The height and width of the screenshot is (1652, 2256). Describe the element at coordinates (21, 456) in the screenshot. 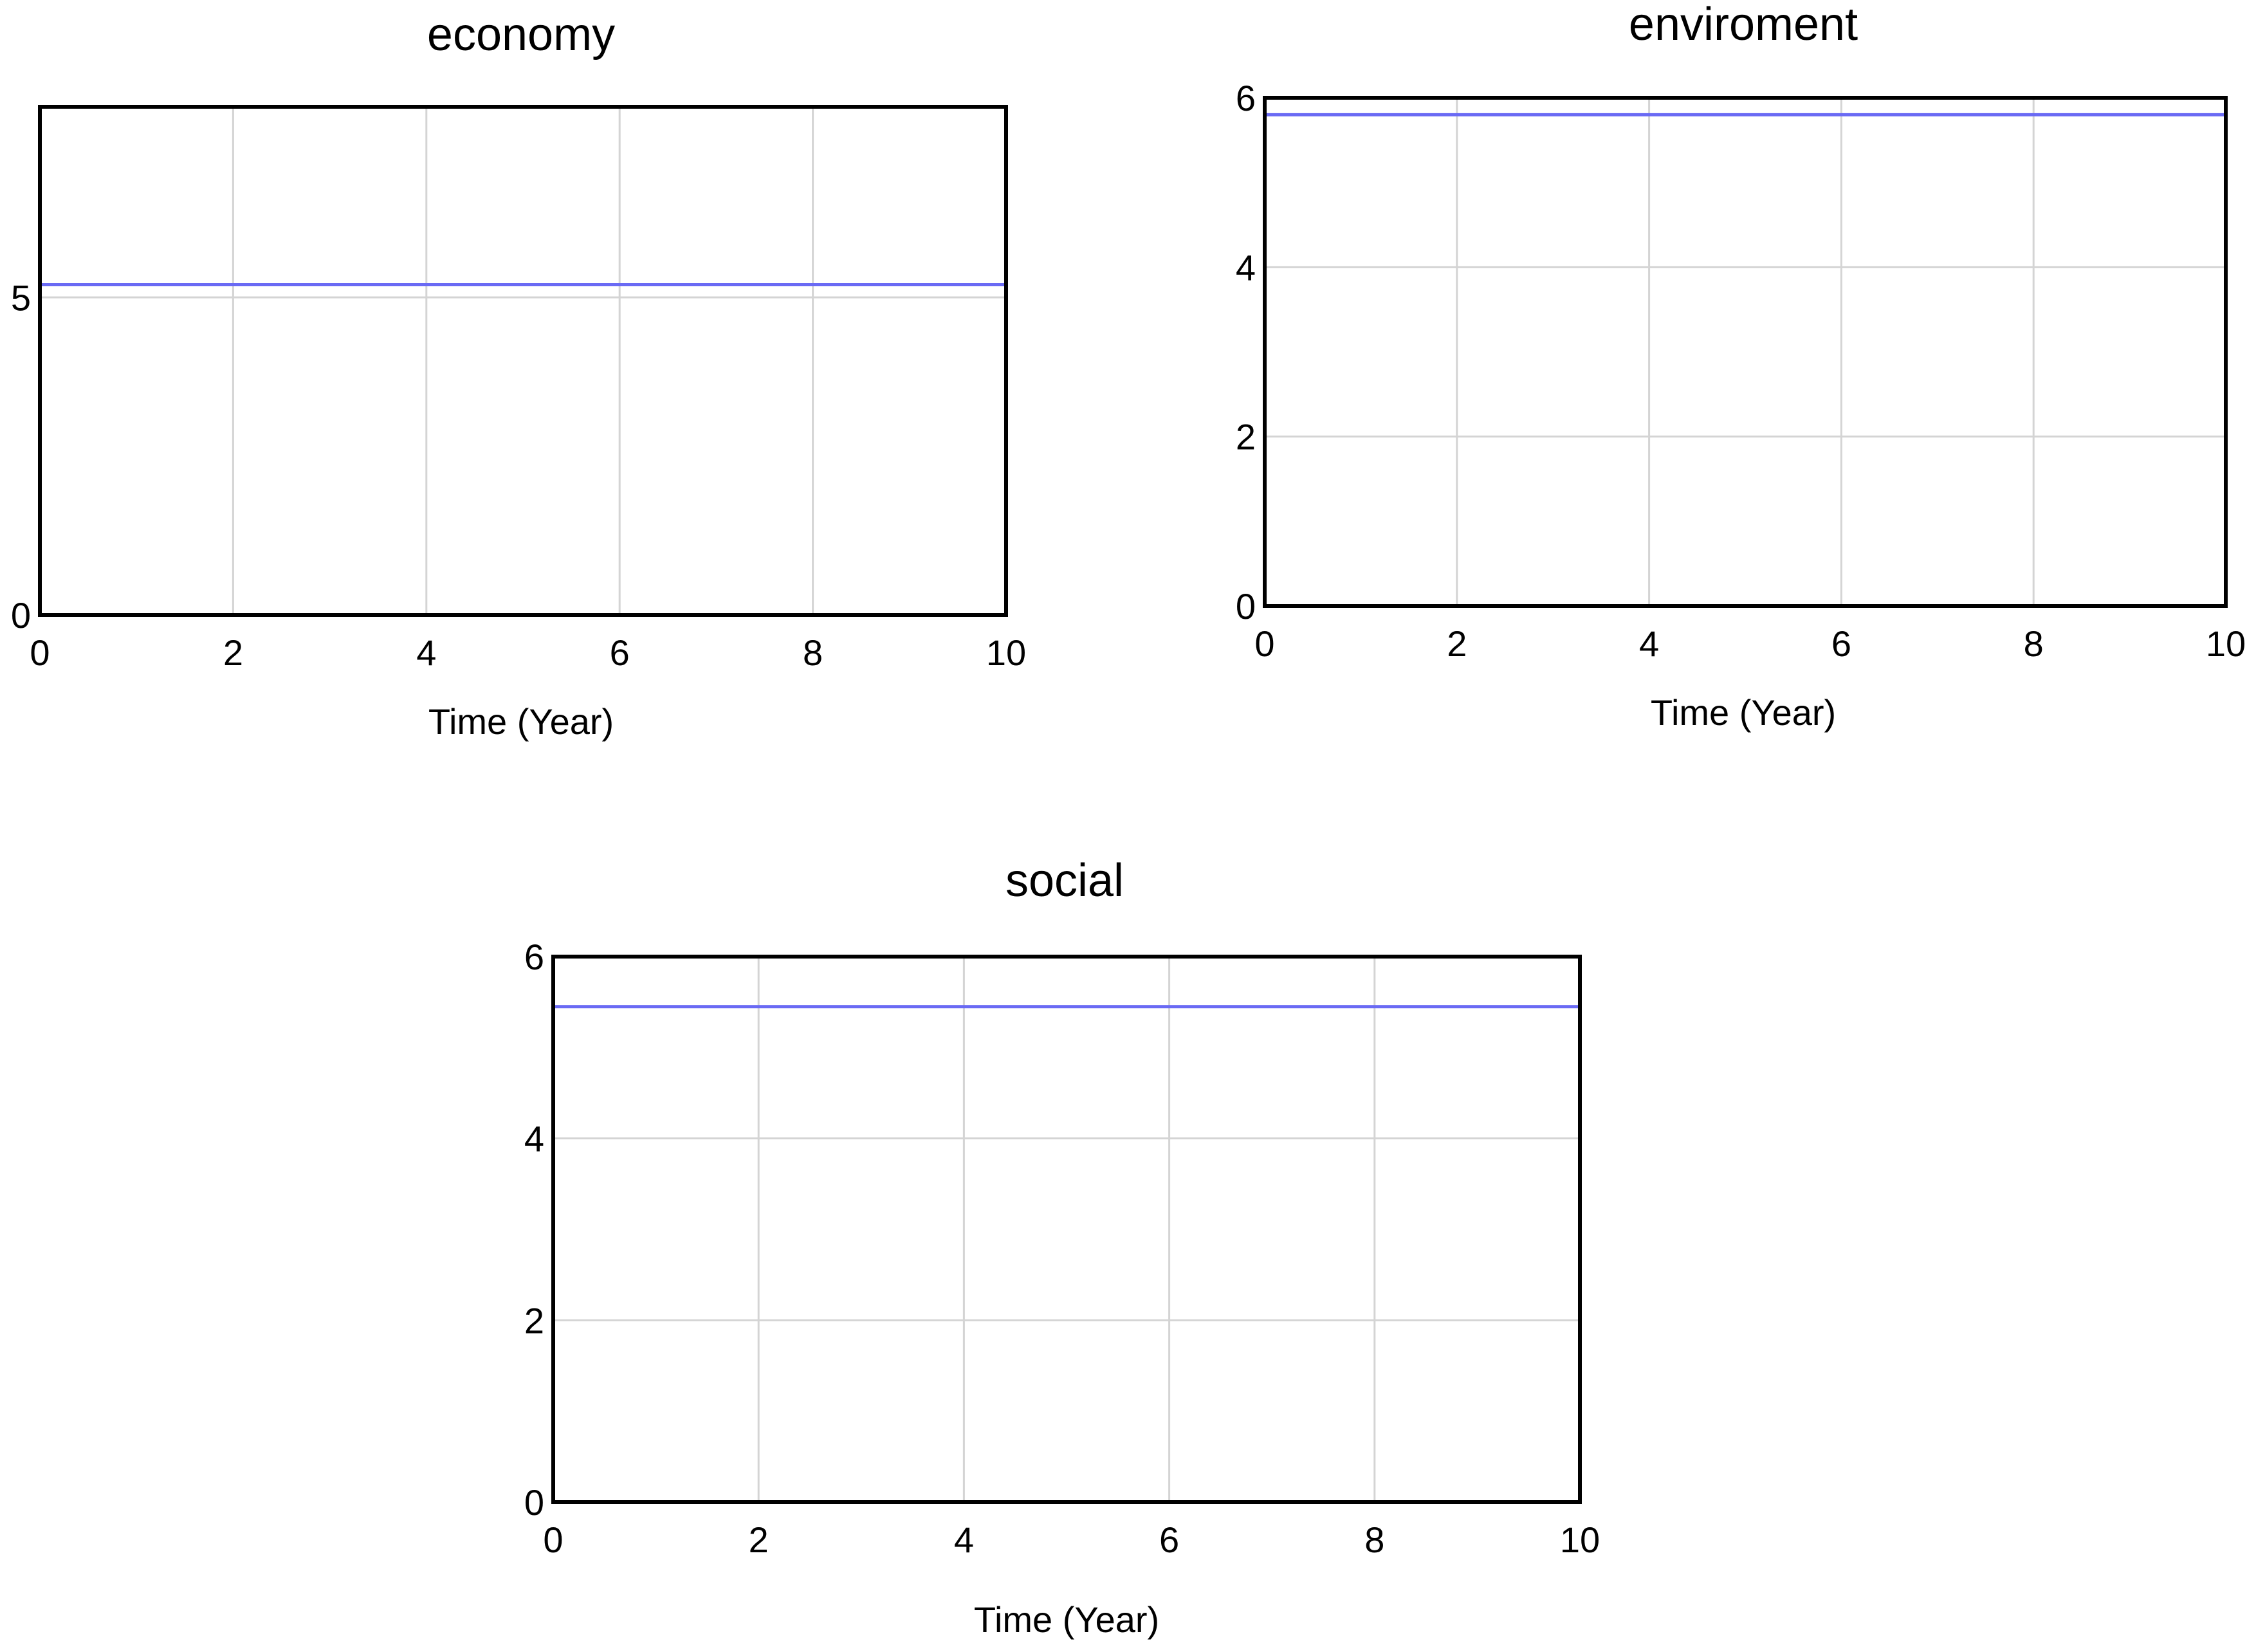

I see `y-tick-labels: 05` at that location.